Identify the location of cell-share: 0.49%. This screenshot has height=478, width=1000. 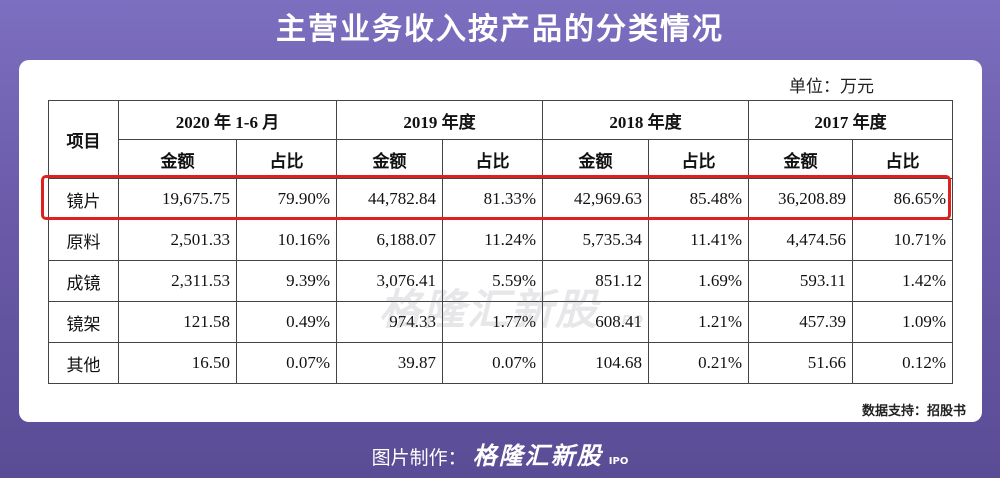
(286, 322).